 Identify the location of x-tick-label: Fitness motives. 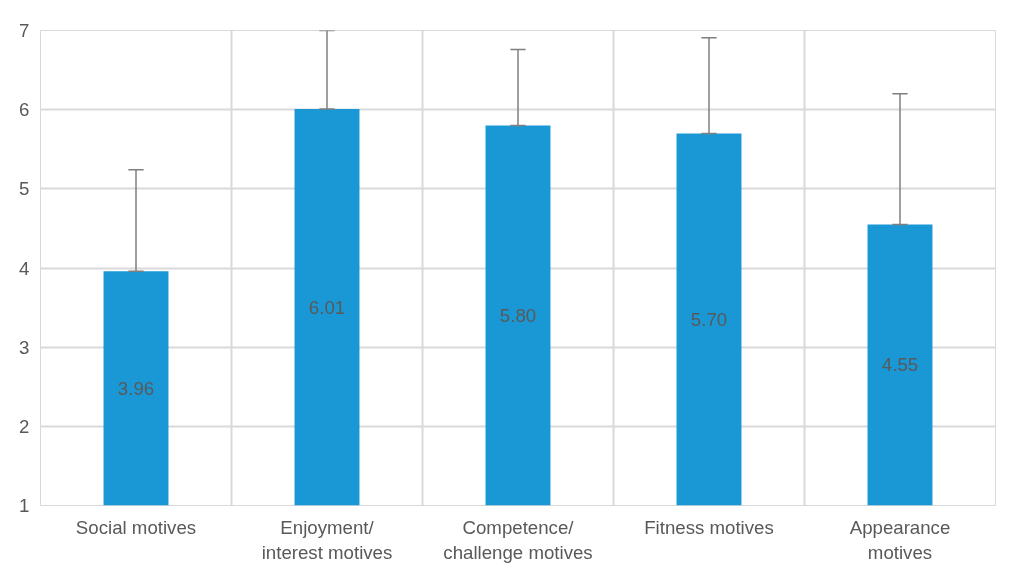
(709, 527).